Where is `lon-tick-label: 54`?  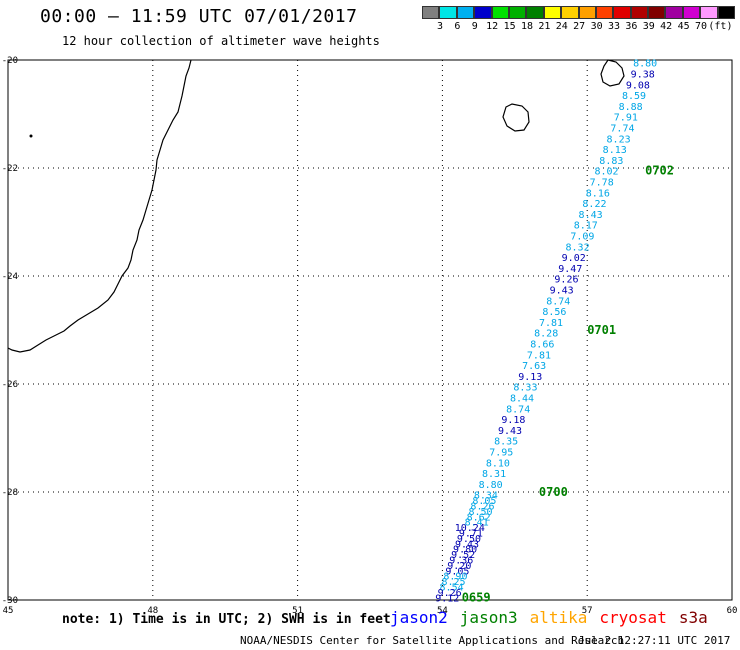 lon-tick-label: 54 is located at coordinates (442, 611).